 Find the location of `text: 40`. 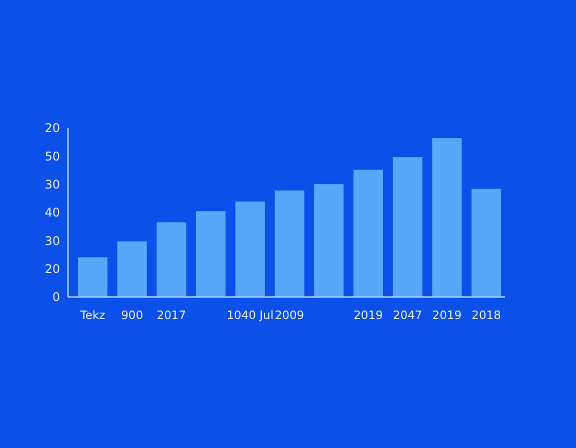

text: 40 is located at coordinates (52, 213).